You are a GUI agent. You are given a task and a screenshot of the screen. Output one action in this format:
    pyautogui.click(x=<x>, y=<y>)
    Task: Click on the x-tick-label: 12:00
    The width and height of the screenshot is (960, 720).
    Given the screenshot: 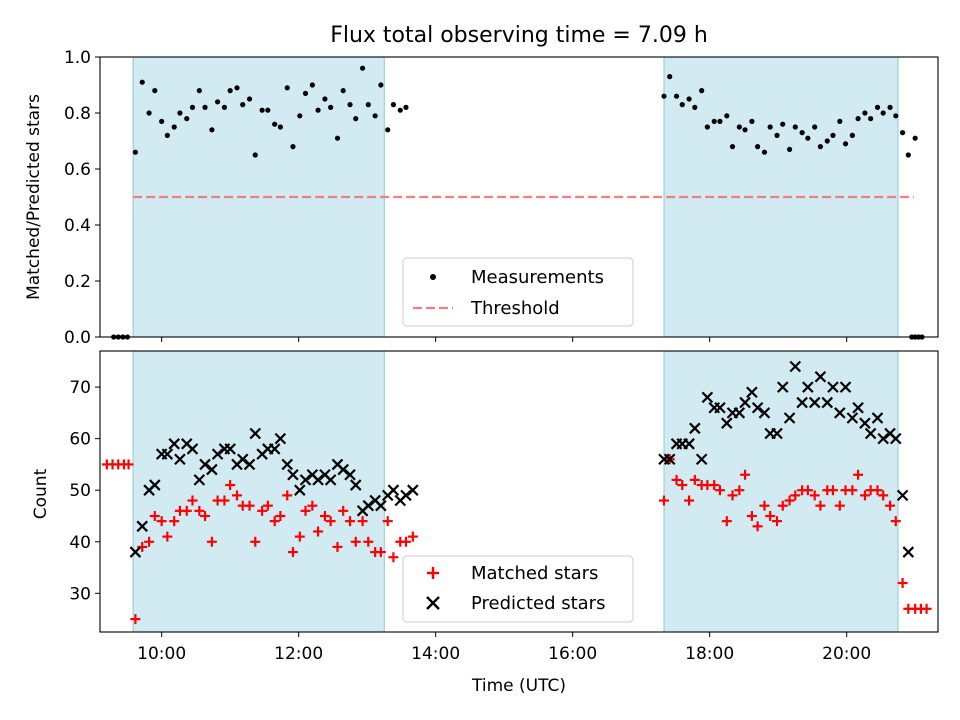 What is the action you would take?
    pyautogui.click(x=298, y=654)
    